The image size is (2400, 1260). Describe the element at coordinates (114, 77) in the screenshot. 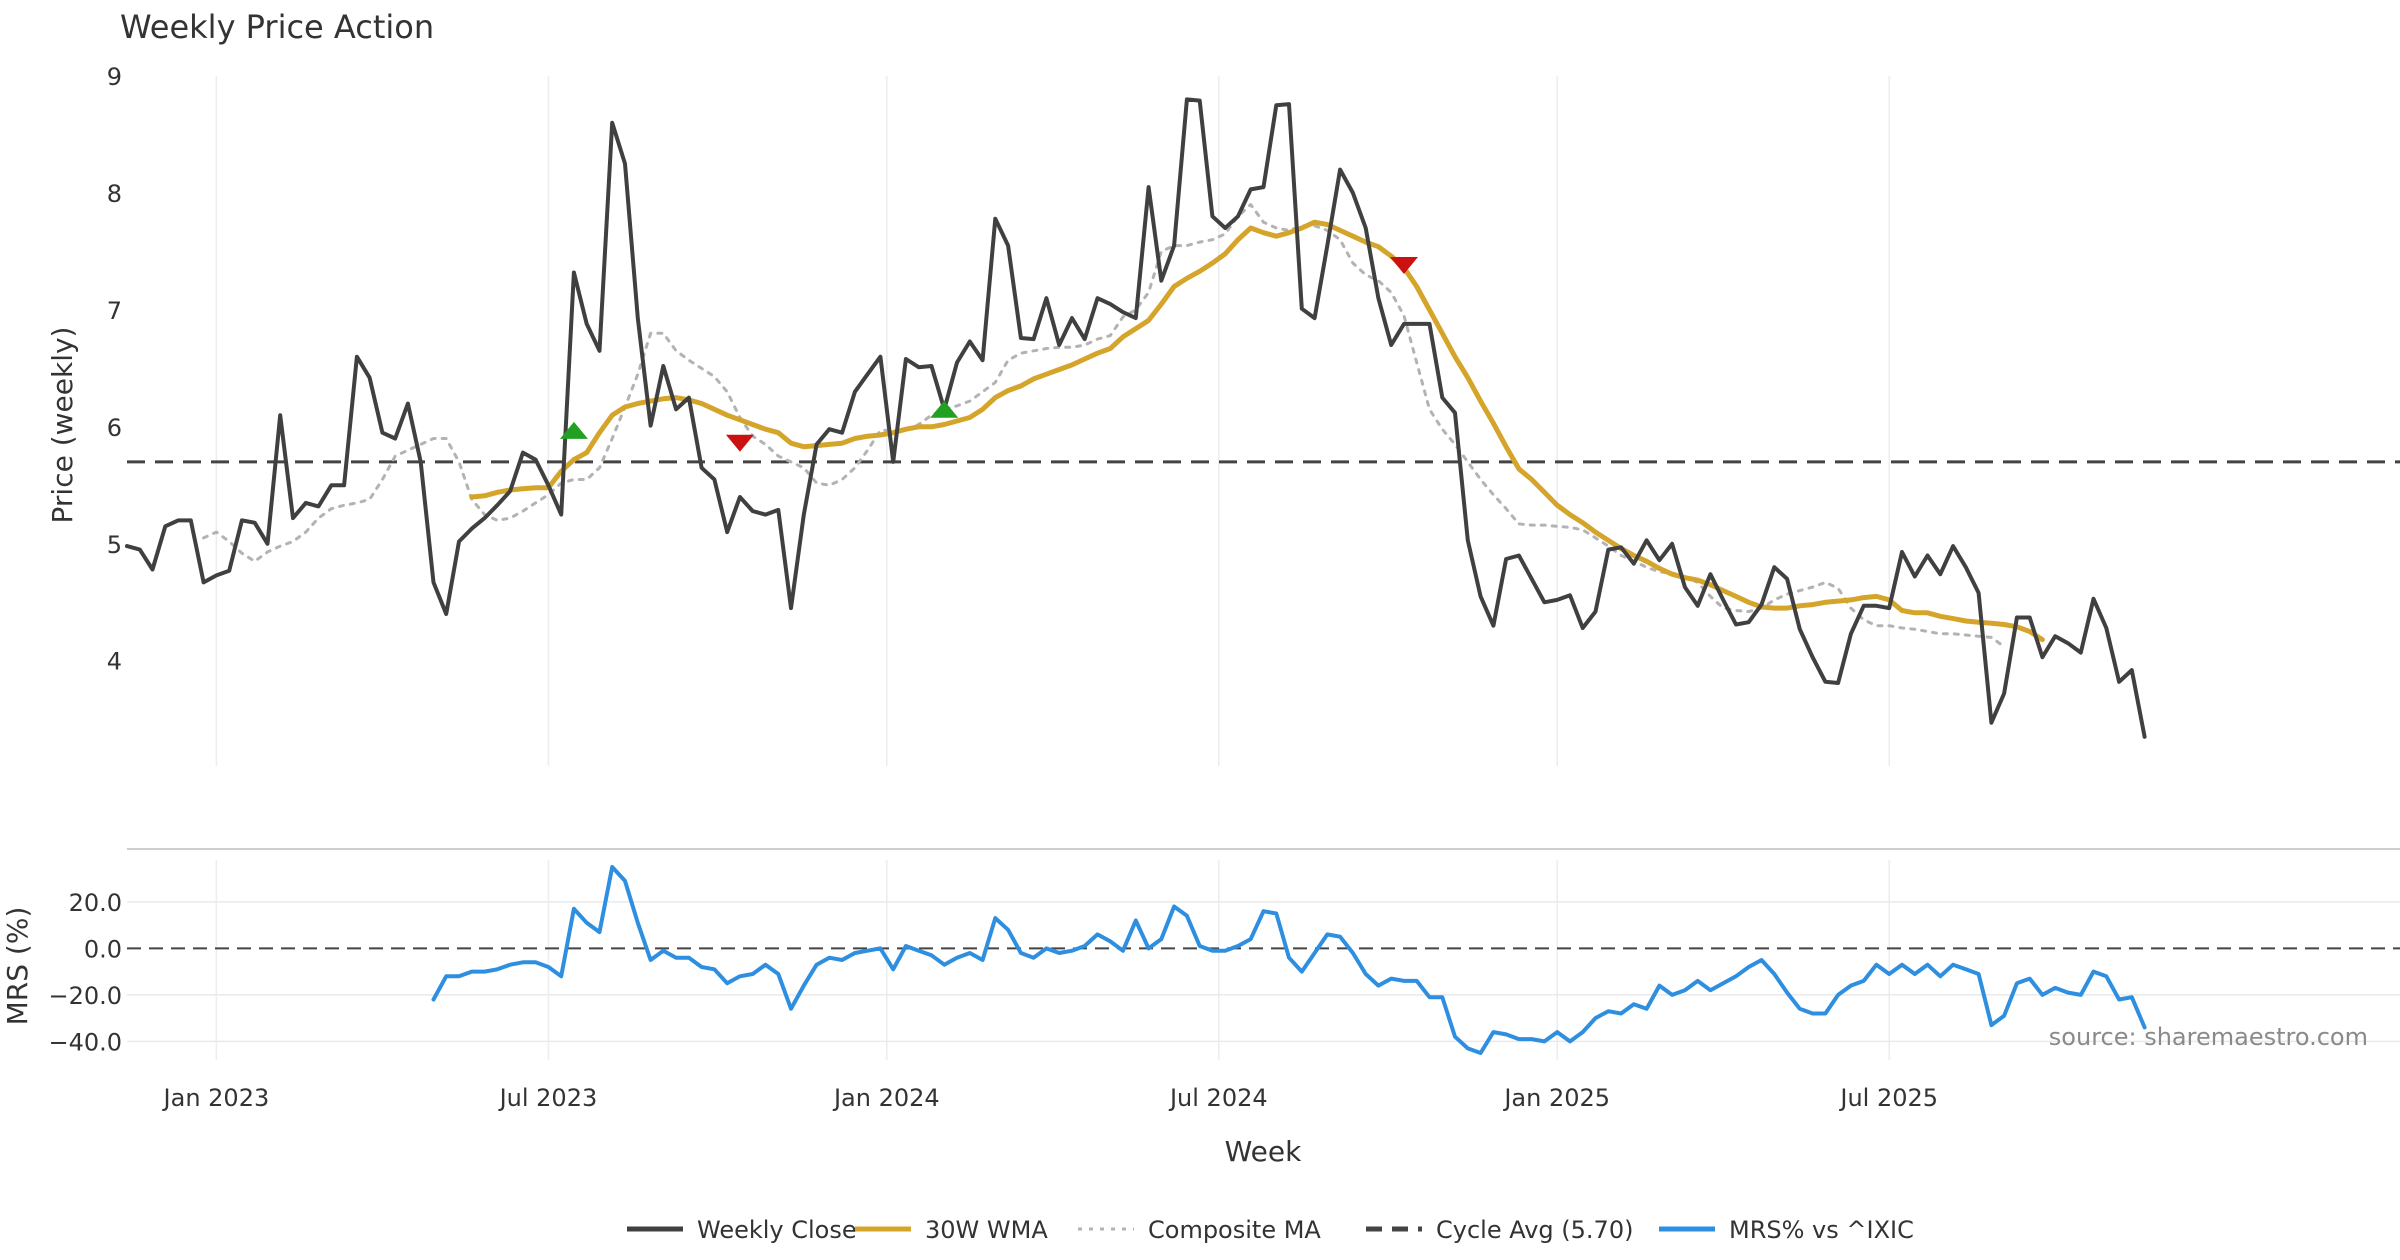

I see `price-y-tick-label: 9` at that location.